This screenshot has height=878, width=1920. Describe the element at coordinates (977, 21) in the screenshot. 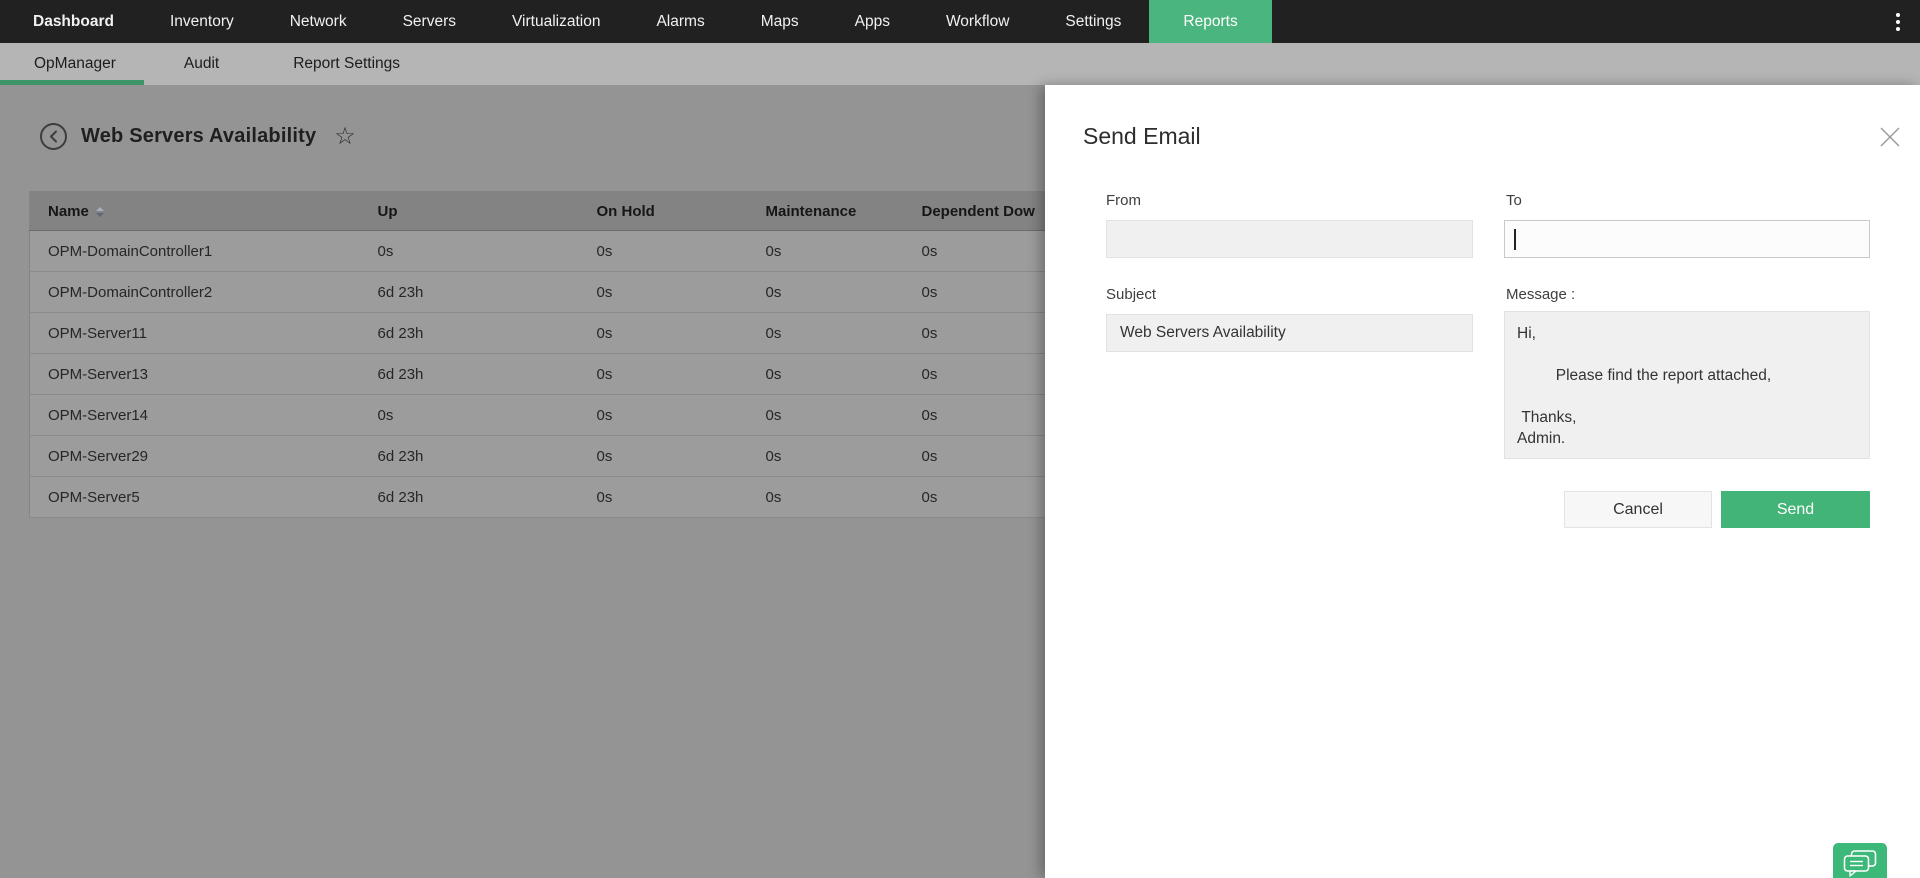

I see `nav-item-workflow: Workflow` at that location.